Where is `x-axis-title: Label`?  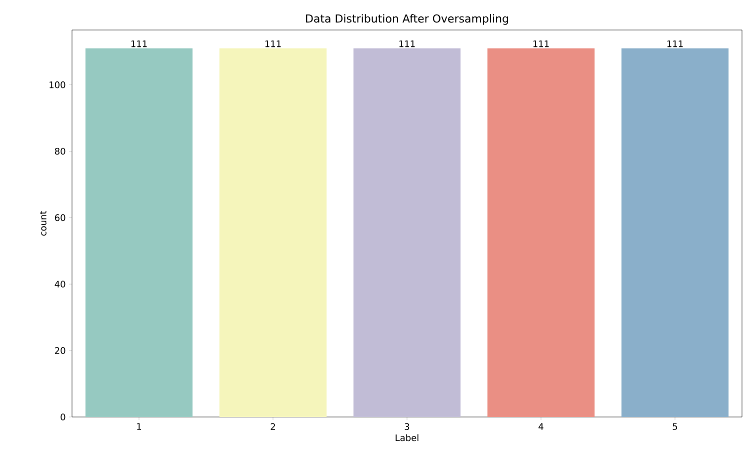
x-axis-title: Label is located at coordinates (407, 438).